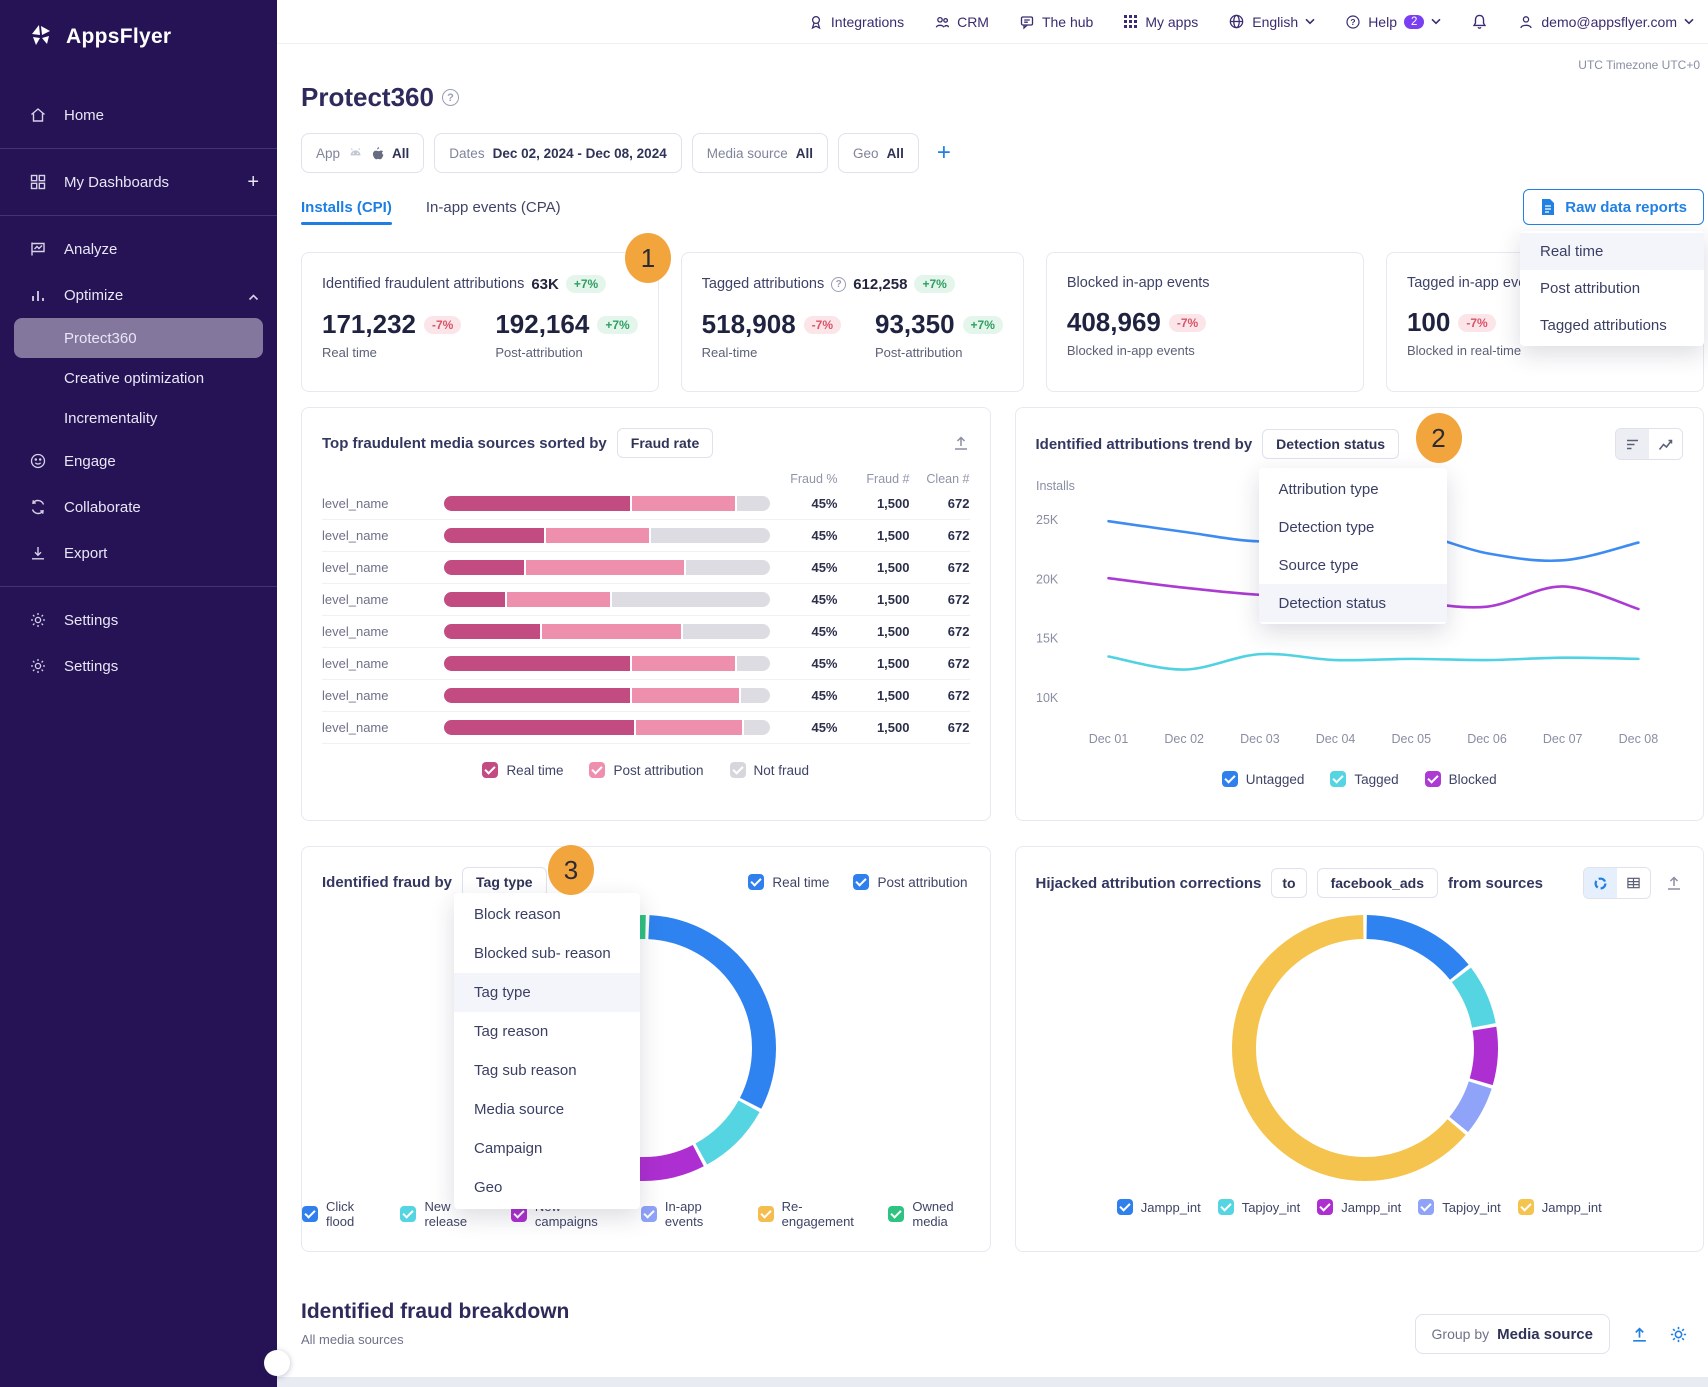 This screenshot has height=1387, width=1708. What do you see at coordinates (547, 992) in the screenshot?
I see `fraud-by-menu-item-tag-type: Tag type` at bounding box center [547, 992].